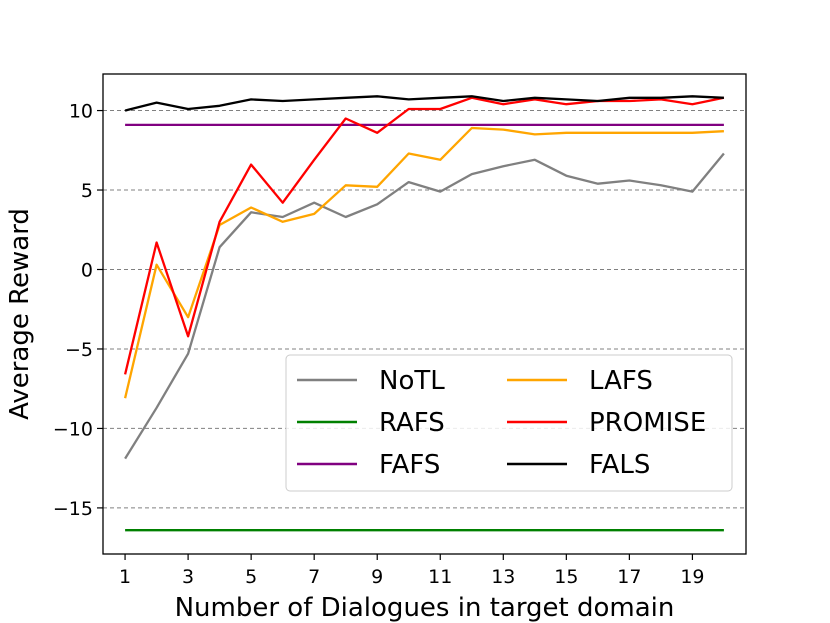  What do you see at coordinates (73, 509) in the screenshot?
I see `y-tick-label: −15` at bounding box center [73, 509].